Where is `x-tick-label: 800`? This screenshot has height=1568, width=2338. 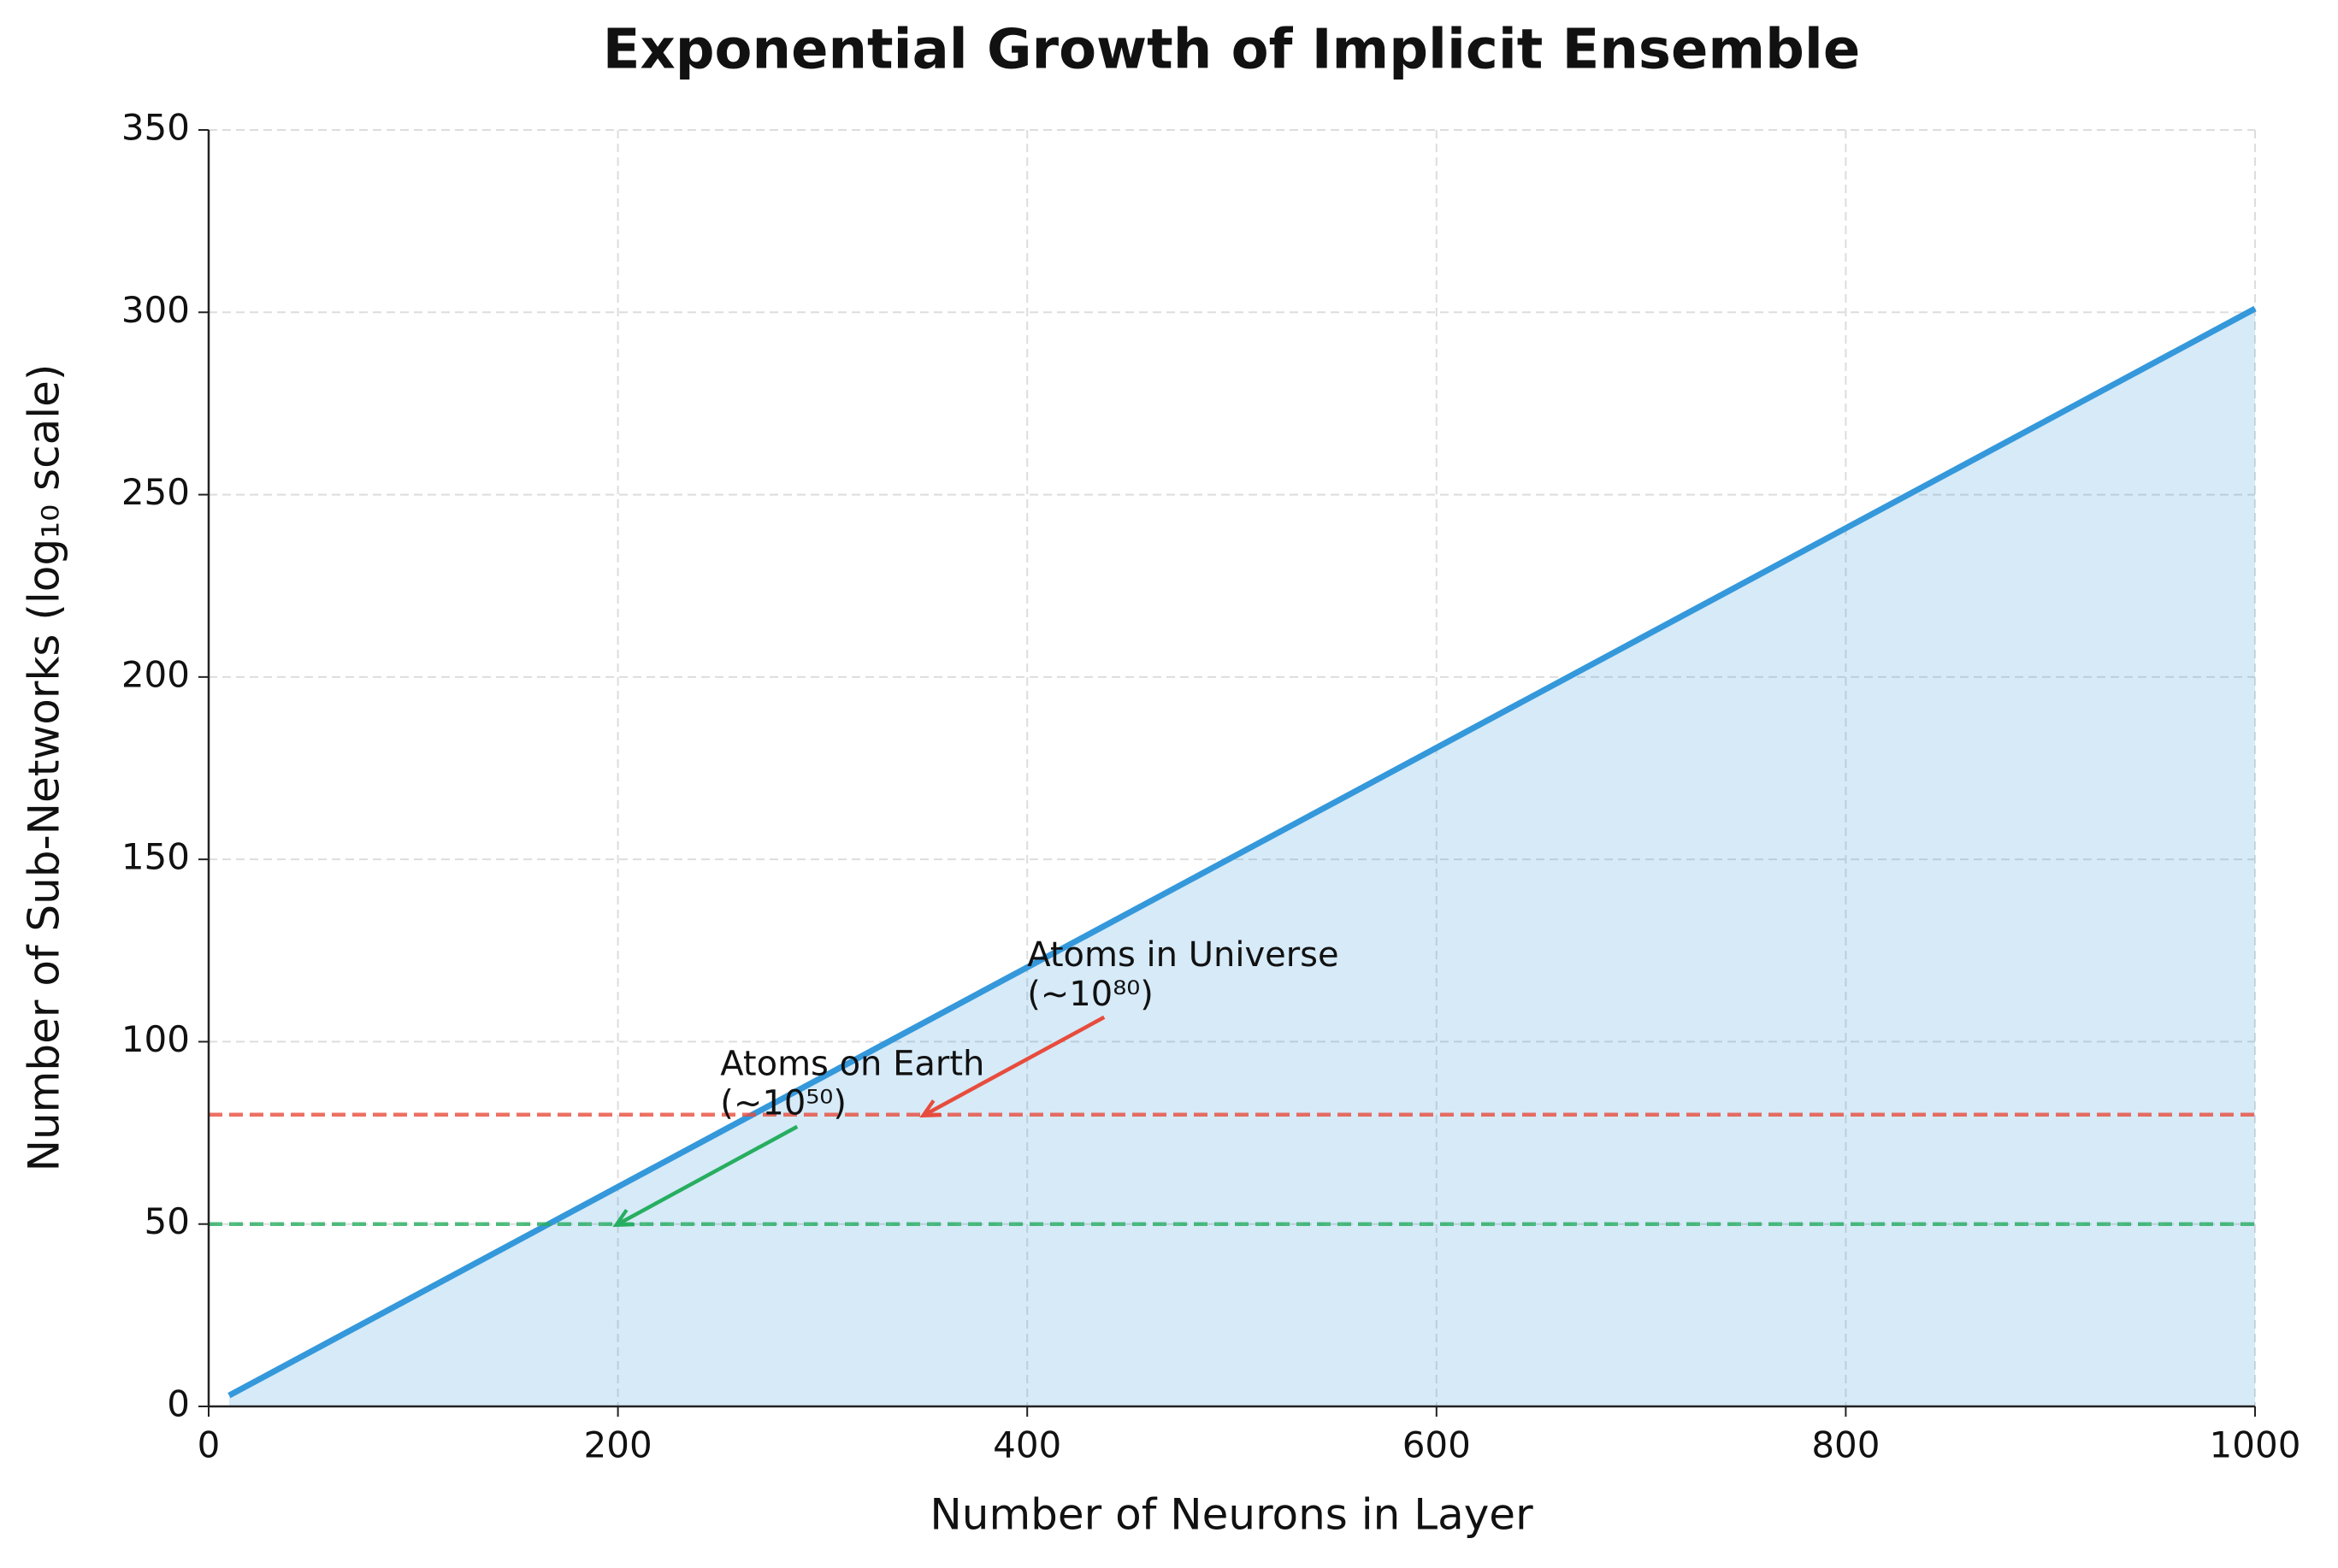
x-tick-label: 800 is located at coordinates (1845, 1445).